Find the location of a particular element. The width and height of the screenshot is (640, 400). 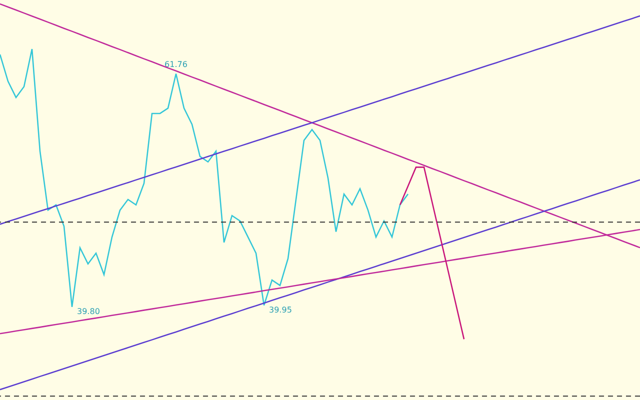

data-label: 39.95 is located at coordinates (280, 309).